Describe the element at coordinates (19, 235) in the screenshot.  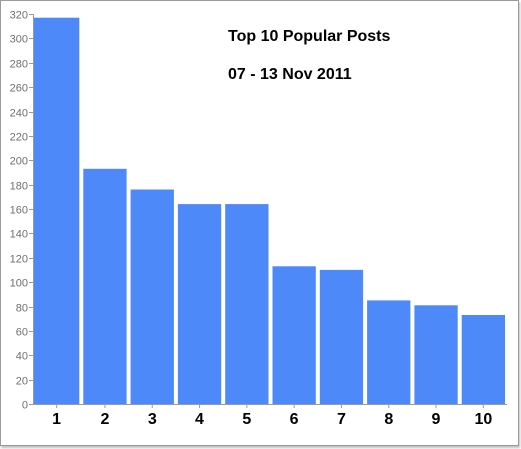
I see `y-tick-label: 140` at that location.